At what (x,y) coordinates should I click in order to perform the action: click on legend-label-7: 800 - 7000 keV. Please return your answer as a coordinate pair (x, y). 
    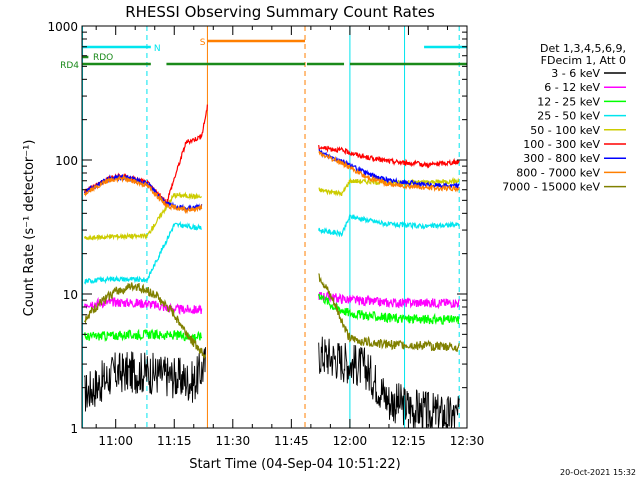
    Looking at the image, I should click on (558, 172).